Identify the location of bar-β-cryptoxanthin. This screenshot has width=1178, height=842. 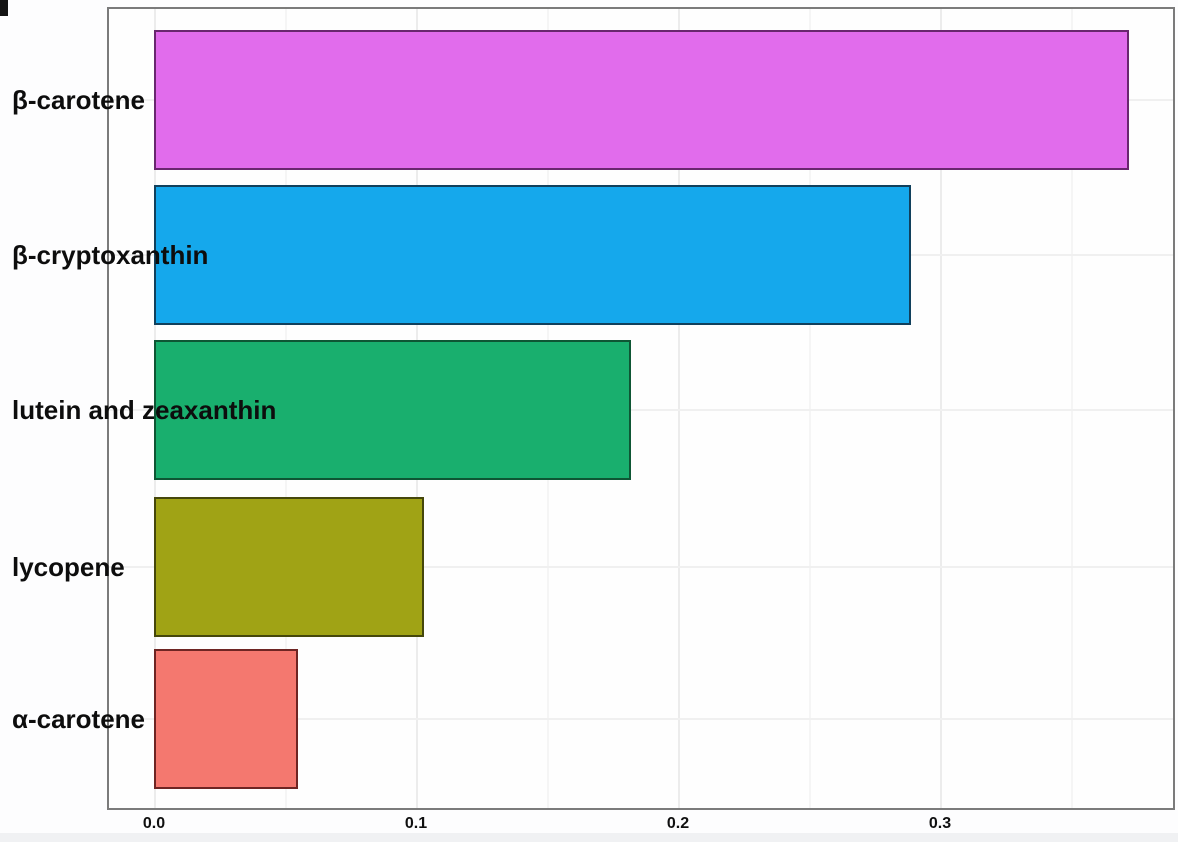
(532, 255).